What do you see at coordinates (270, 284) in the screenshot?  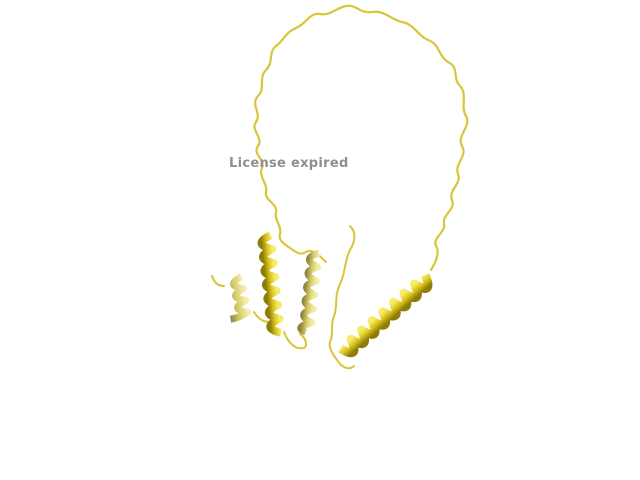 I see `helix-b` at bounding box center [270, 284].